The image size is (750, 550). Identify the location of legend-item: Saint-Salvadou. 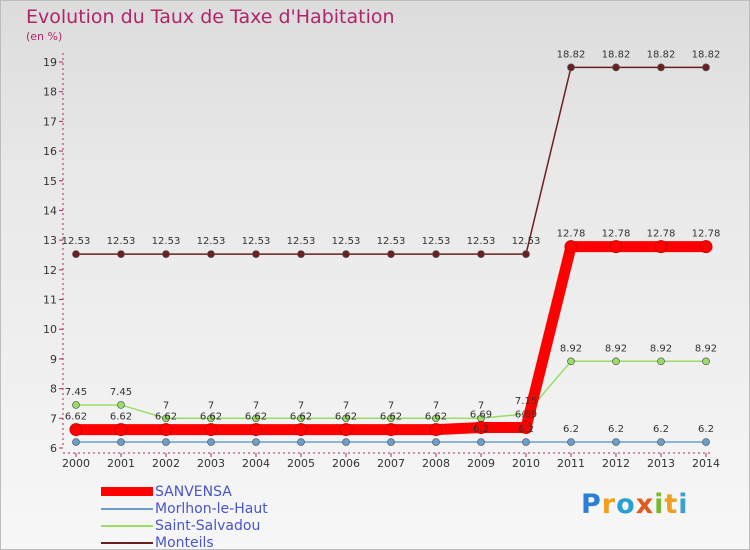
(184, 525).